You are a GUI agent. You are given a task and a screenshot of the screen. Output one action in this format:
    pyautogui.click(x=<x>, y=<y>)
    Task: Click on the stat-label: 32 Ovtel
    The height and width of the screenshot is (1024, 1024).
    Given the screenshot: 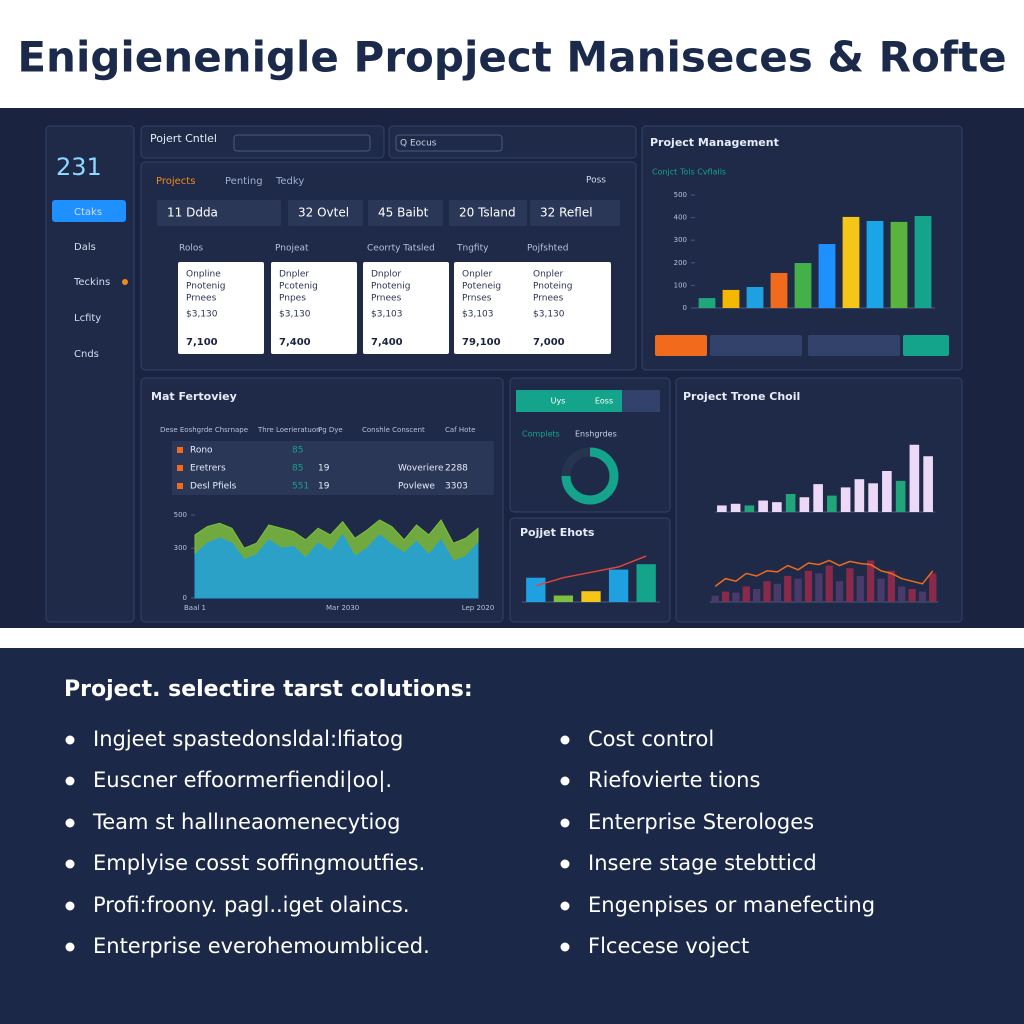 What is the action you would take?
    pyautogui.click(x=323, y=213)
    